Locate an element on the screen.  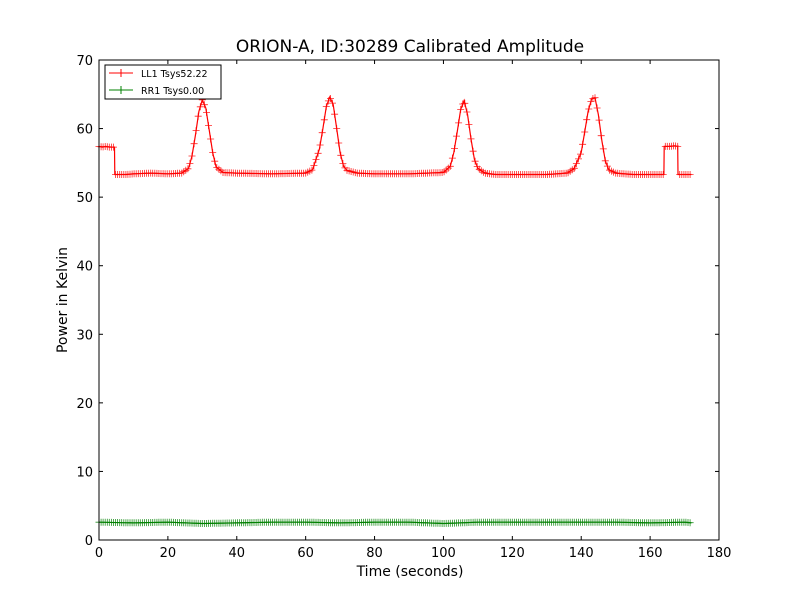
legend-label-ll1: LL1 Tsys52.22 is located at coordinates (174, 74).